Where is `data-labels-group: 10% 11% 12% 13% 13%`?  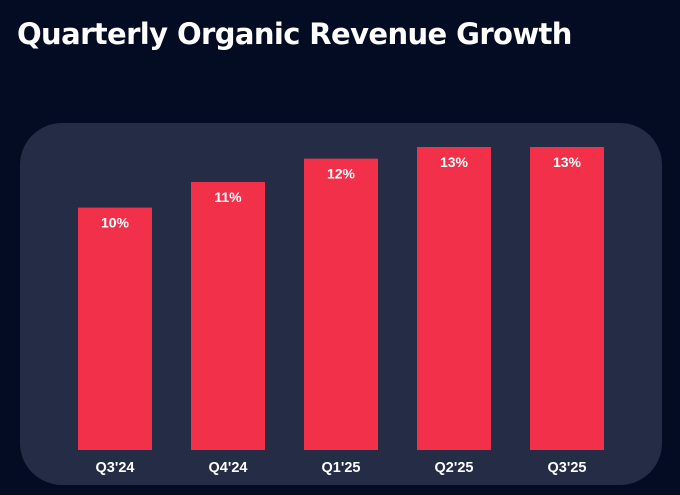
data-labels-group: 10% 11% 12% 13% 13% is located at coordinates (341, 192).